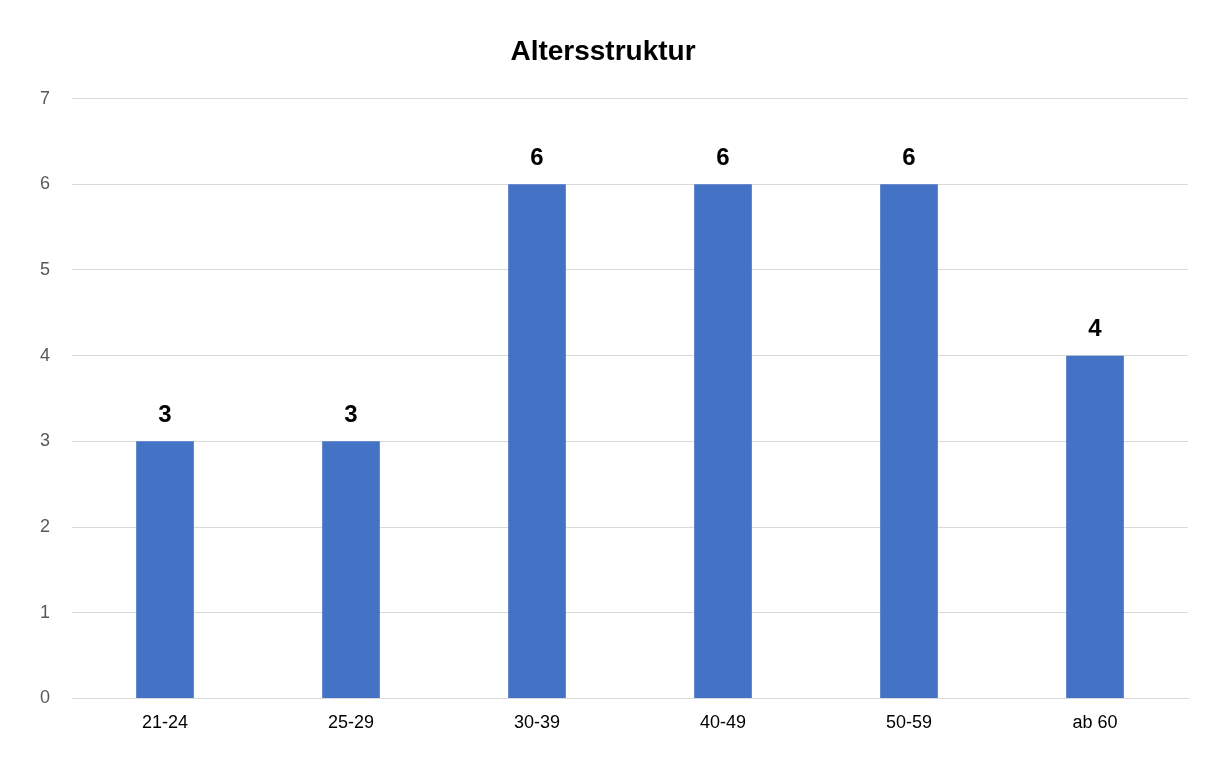 The width and height of the screenshot is (1213, 758). What do you see at coordinates (45, 97) in the screenshot?
I see `y-tick-label: 7` at bounding box center [45, 97].